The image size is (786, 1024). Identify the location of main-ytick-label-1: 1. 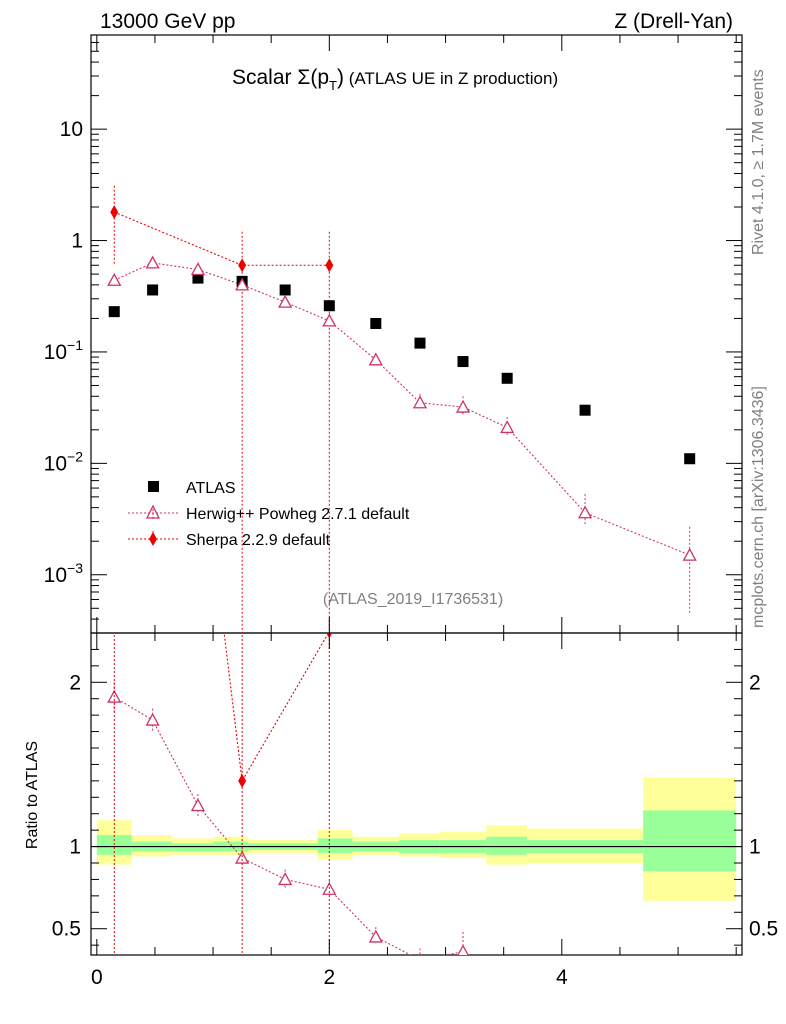
(77, 241).